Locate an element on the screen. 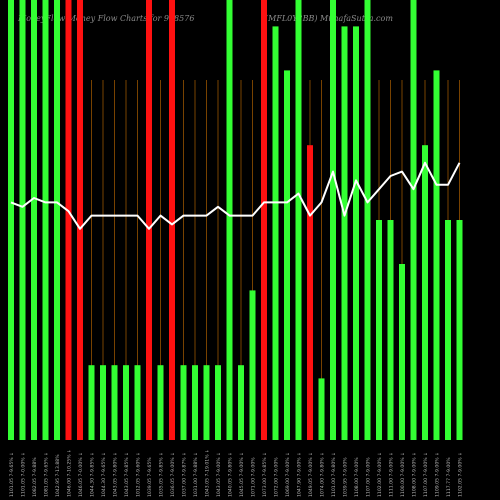  x-tick-label: 1042.95 7-13.88% is located at coordinates (58, 475).